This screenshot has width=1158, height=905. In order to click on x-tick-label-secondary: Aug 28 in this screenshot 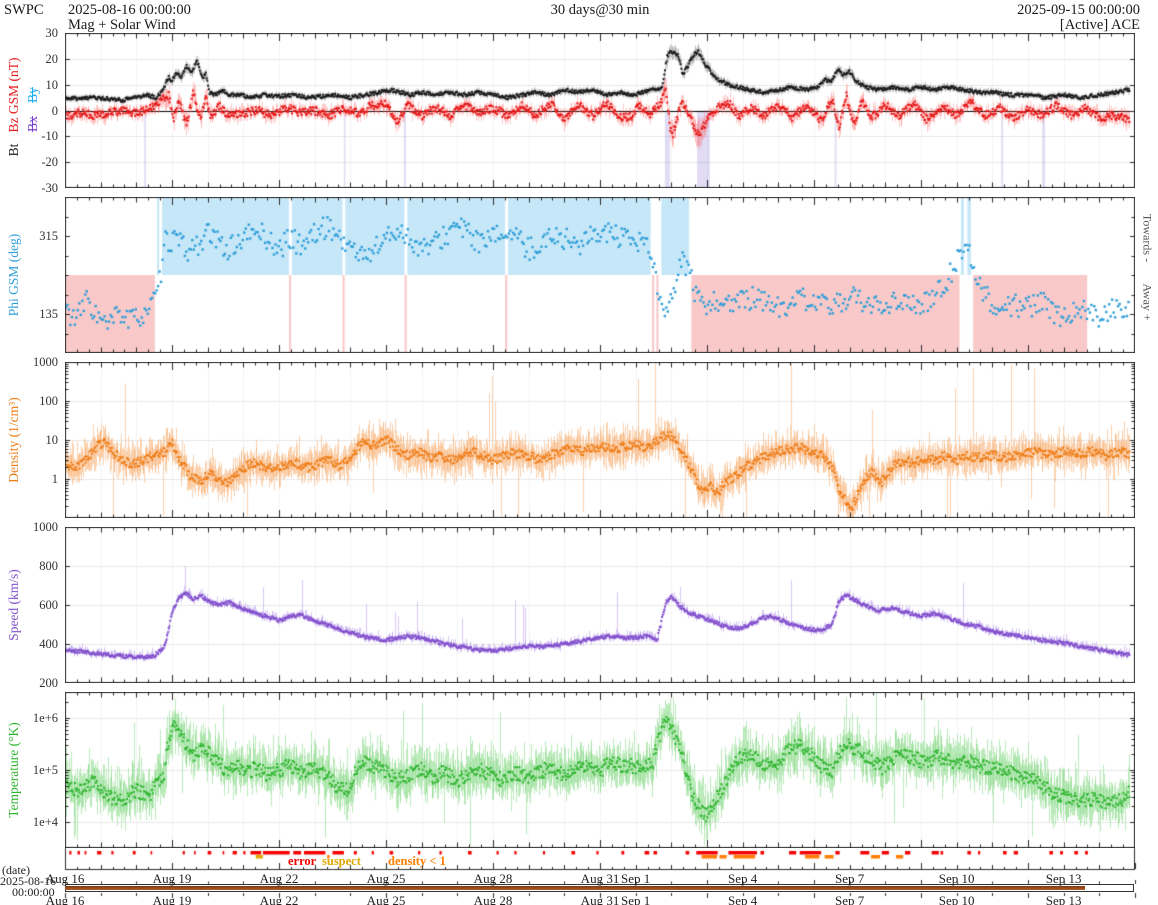, I will do `click(493, 899)`.